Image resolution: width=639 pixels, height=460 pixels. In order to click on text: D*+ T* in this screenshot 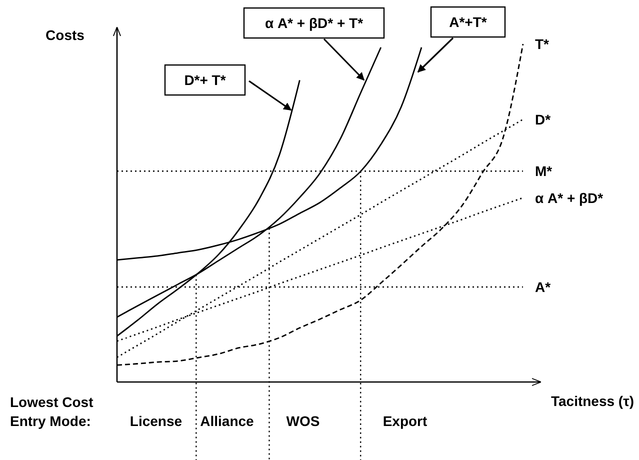, I will do `click(205, 80)`.